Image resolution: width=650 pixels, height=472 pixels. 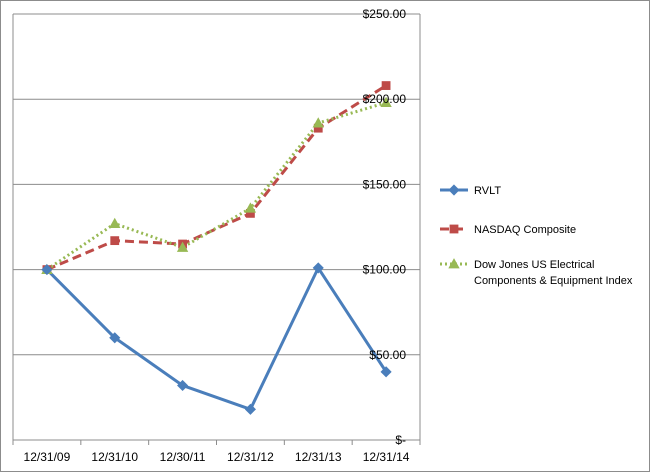 What do you see at coordinates (385, 184) in the screenshot?
I see `y-tick-label: $150.00` at bounding box center [385, 184].